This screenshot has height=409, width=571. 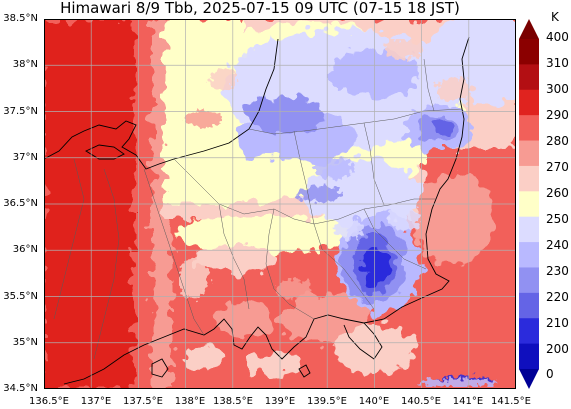 What do you see at coordinates (557, 89) in the screenshot?
I see `colorbar-tick-label: 300` at bounding box center [557, 89].